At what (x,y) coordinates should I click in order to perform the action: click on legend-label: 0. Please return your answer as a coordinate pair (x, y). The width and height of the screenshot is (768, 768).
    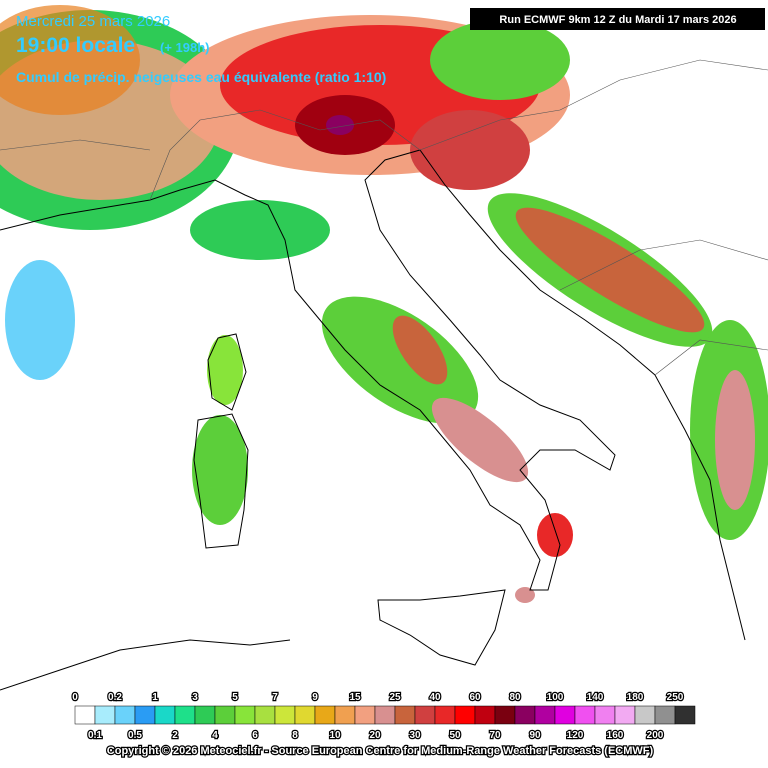
    Looking at the image, I should click on (75, 697).